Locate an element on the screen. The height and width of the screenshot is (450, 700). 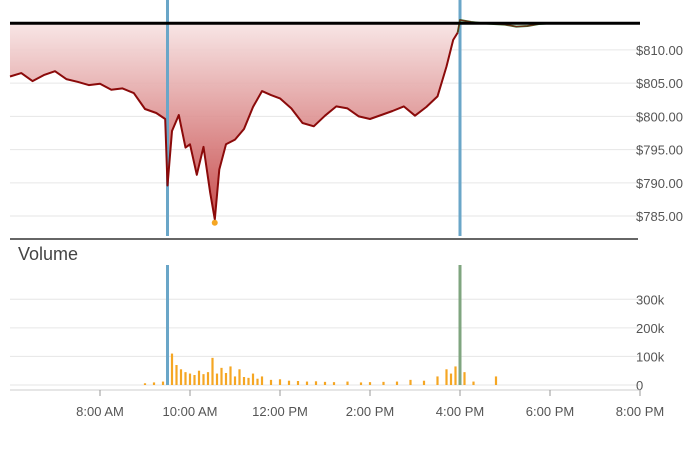
volume-tick-label: 0 is located at coordinates (639, 385).